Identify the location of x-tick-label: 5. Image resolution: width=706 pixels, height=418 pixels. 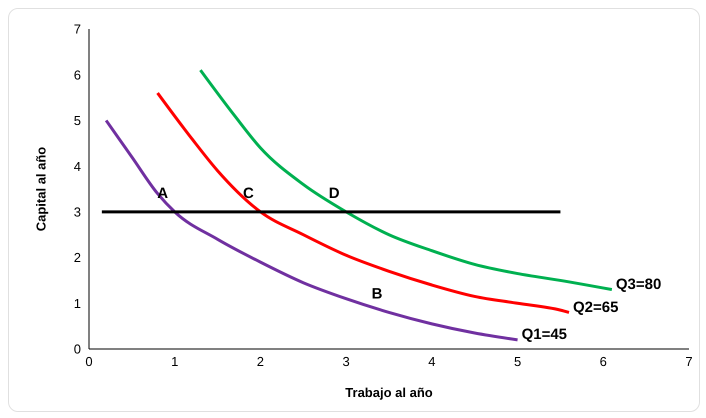
(518, 362).